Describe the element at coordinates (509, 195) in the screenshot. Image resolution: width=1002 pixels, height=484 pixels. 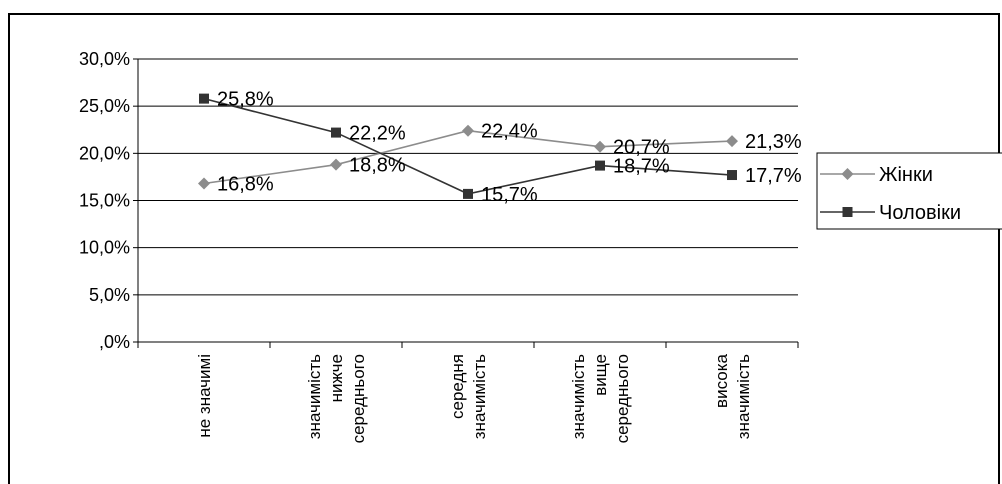
I see `data-label: 15,7%` at that location.